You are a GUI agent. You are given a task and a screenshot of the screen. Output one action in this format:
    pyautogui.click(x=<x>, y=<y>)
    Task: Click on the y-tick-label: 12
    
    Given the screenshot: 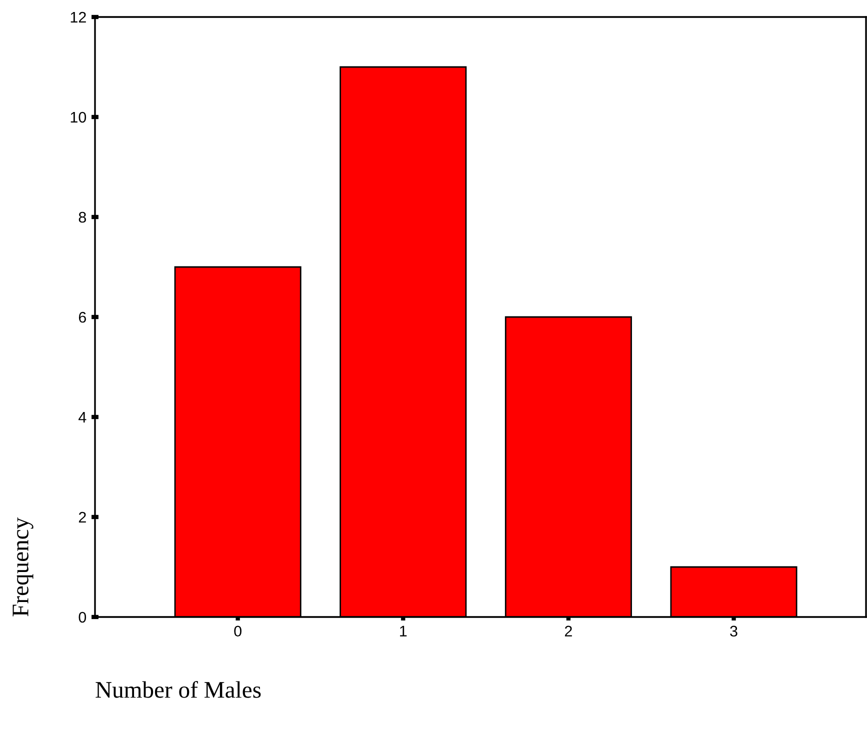 What is the action you would take?
    pyautogui.click(x=78, y=17)
    